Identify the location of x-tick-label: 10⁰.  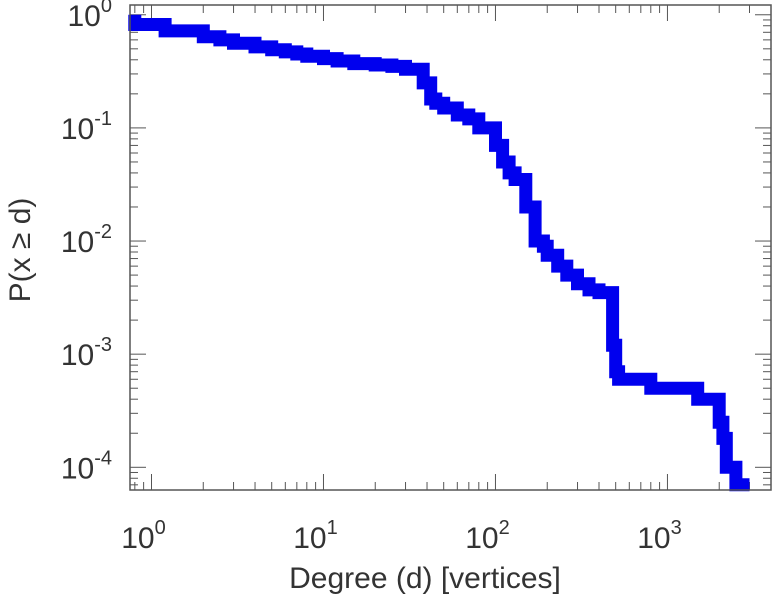
(143, 536).